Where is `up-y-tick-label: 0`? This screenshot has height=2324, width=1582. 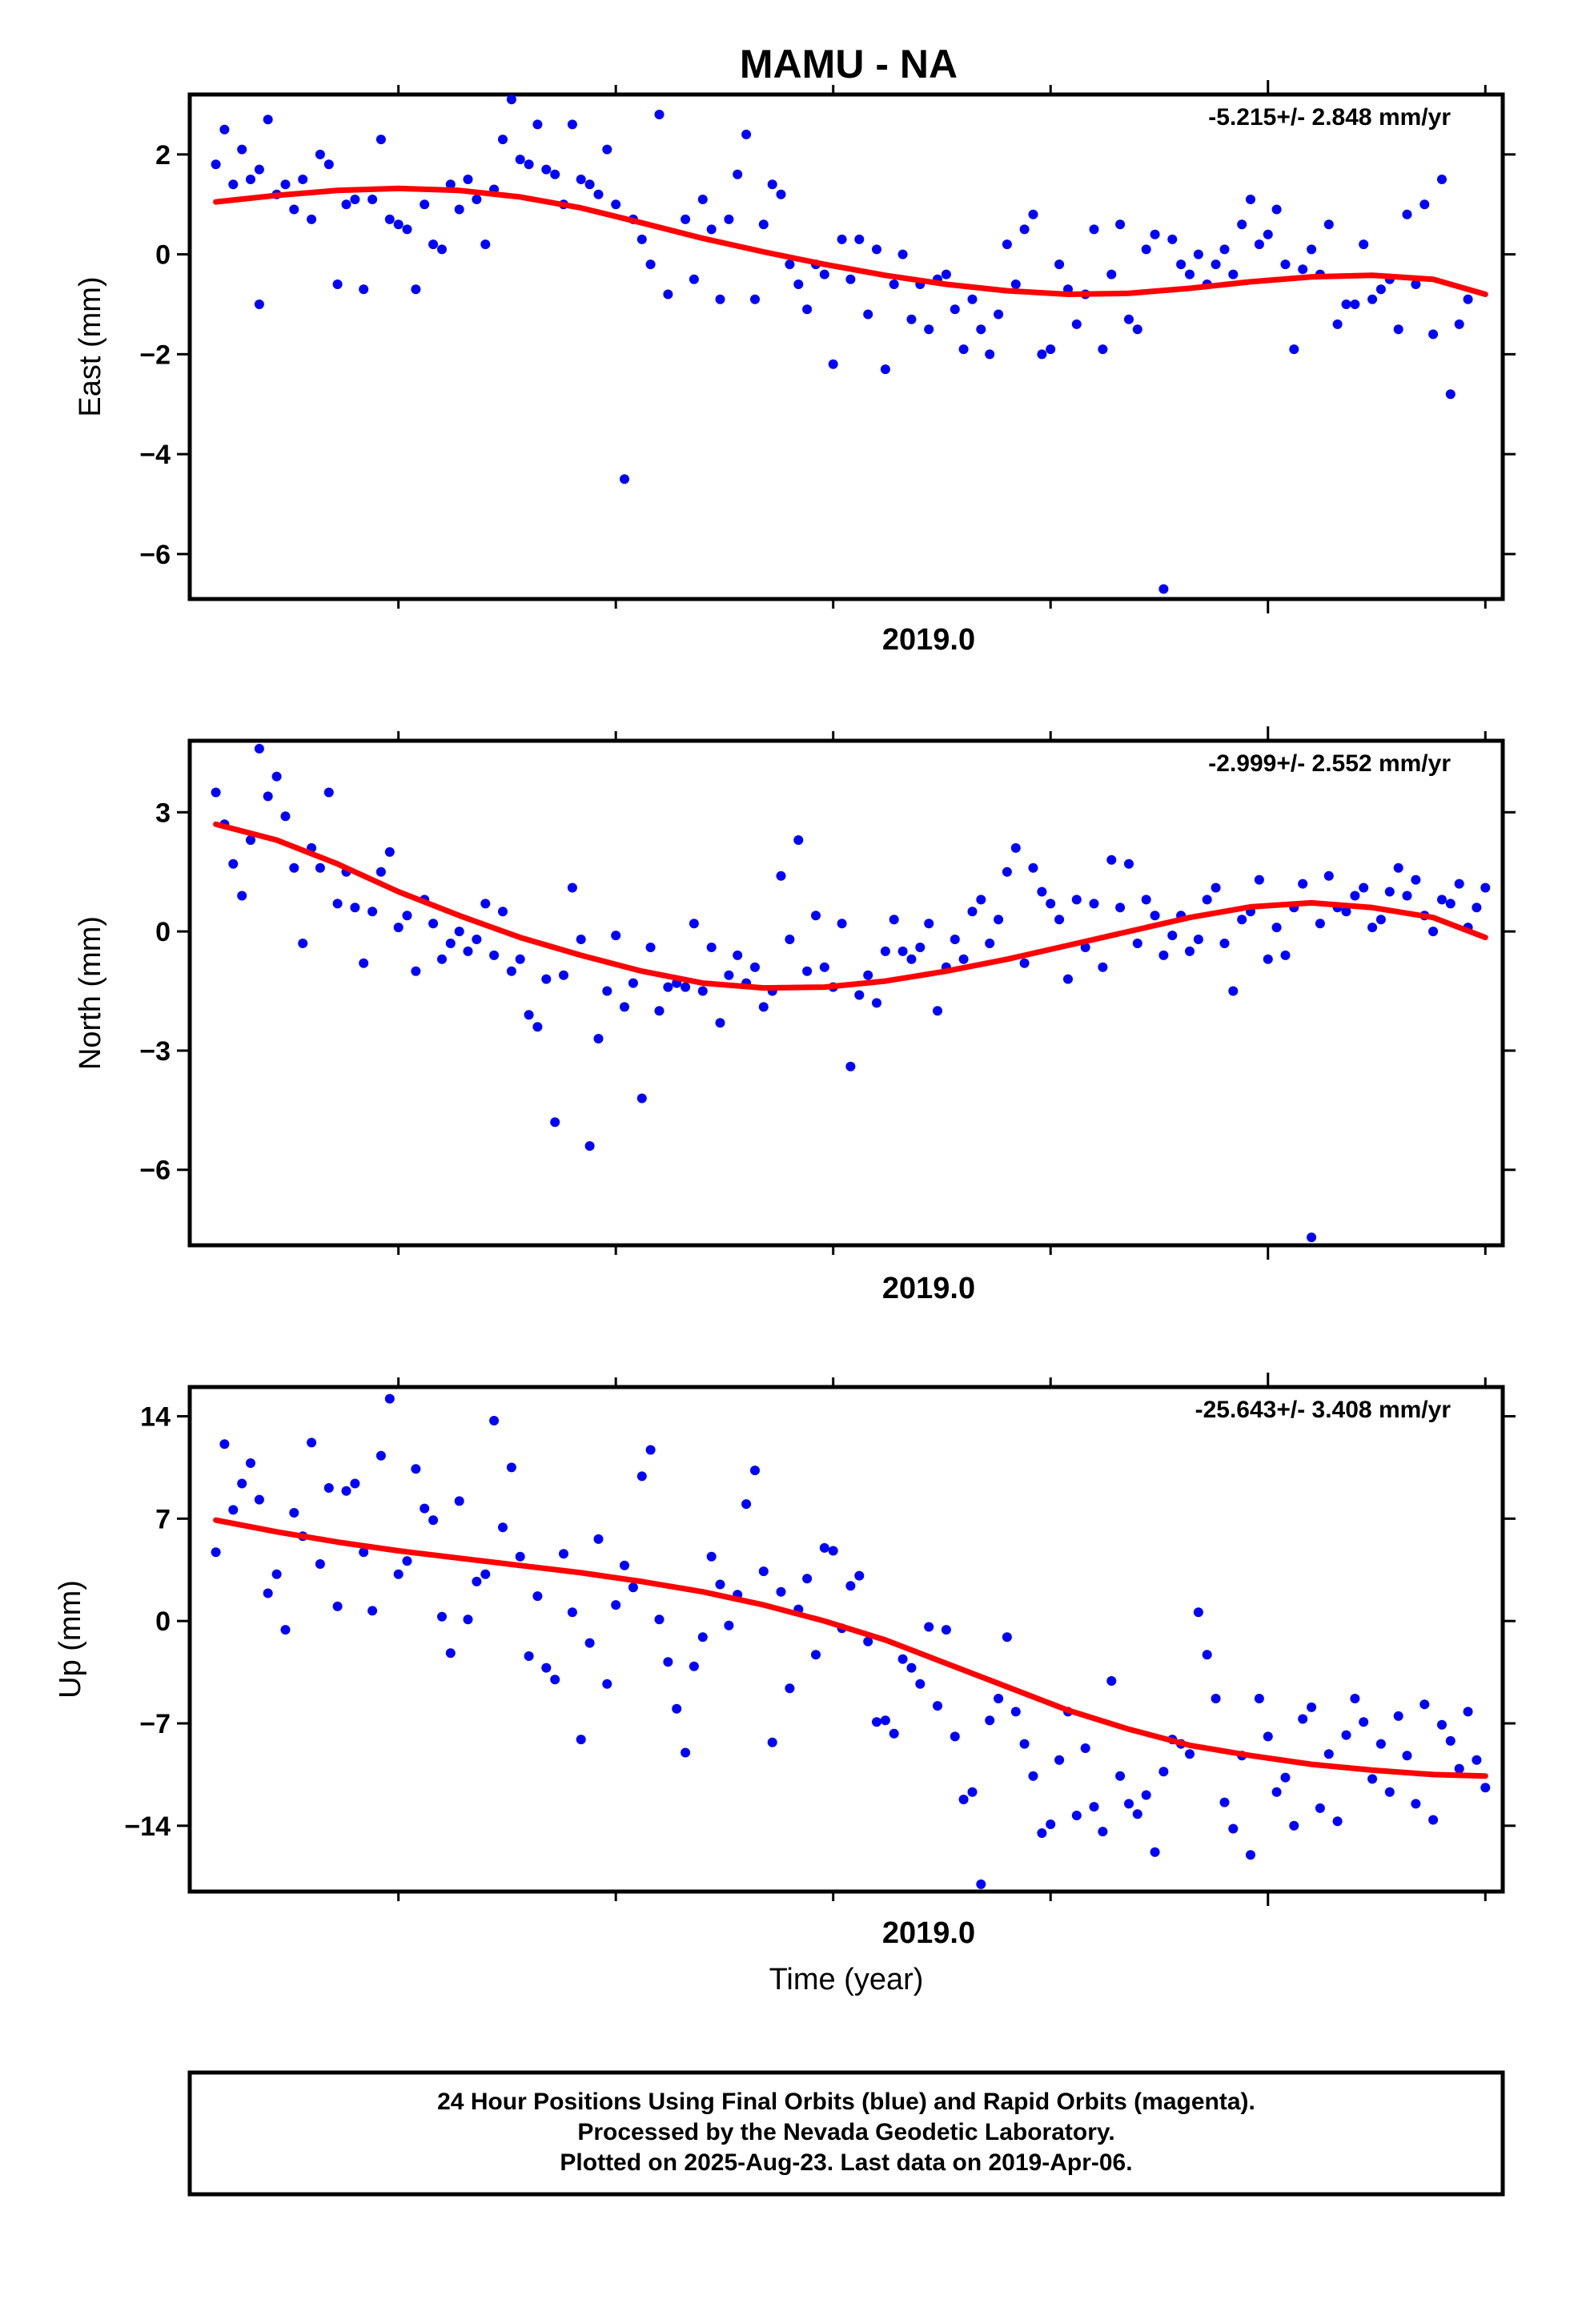 up-y-tick-label: 0 is located at coordinates (163, 1621).